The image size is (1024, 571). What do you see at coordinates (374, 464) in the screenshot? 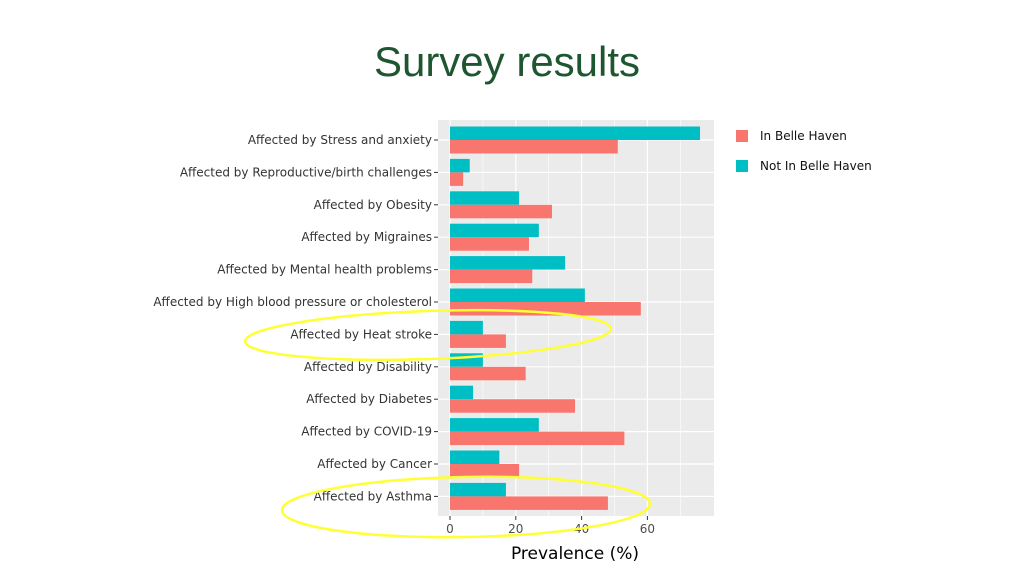
I see `category-label: Affected by Cancer` at bounding box center [374, 464].